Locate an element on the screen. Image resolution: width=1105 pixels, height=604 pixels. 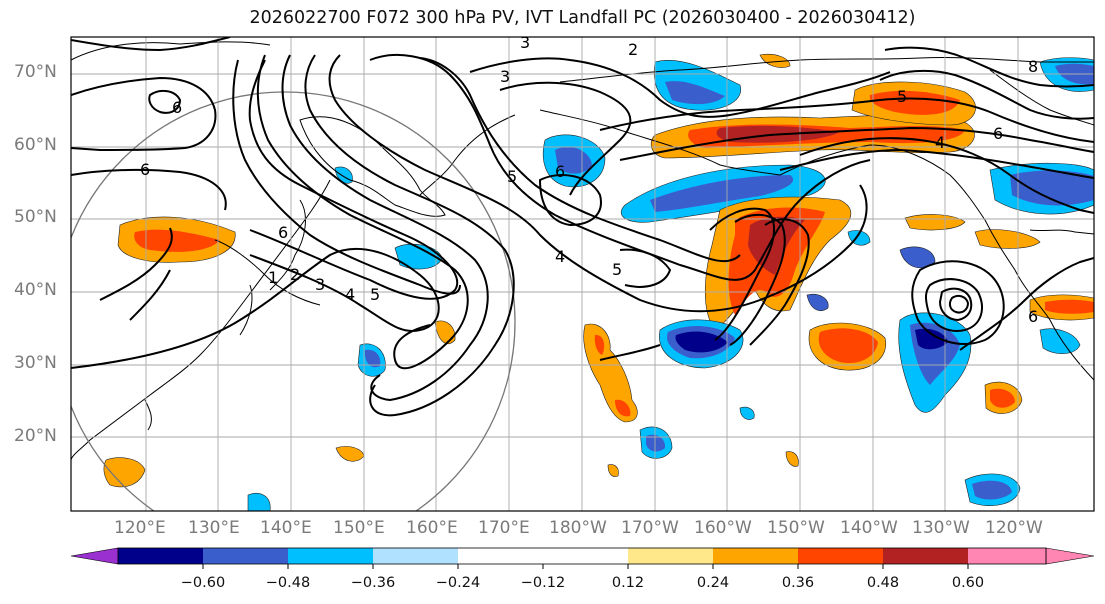
colorbar-frame is located at coordinates (582, 556).